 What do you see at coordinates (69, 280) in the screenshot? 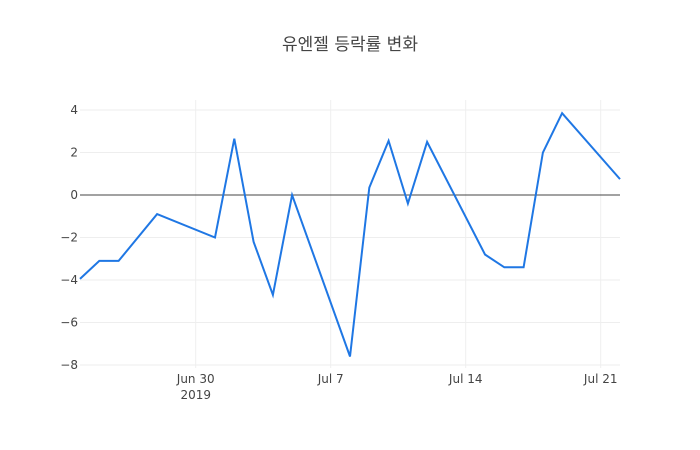
I see `y-tick-label: −4` at bounding box center [69, 280].